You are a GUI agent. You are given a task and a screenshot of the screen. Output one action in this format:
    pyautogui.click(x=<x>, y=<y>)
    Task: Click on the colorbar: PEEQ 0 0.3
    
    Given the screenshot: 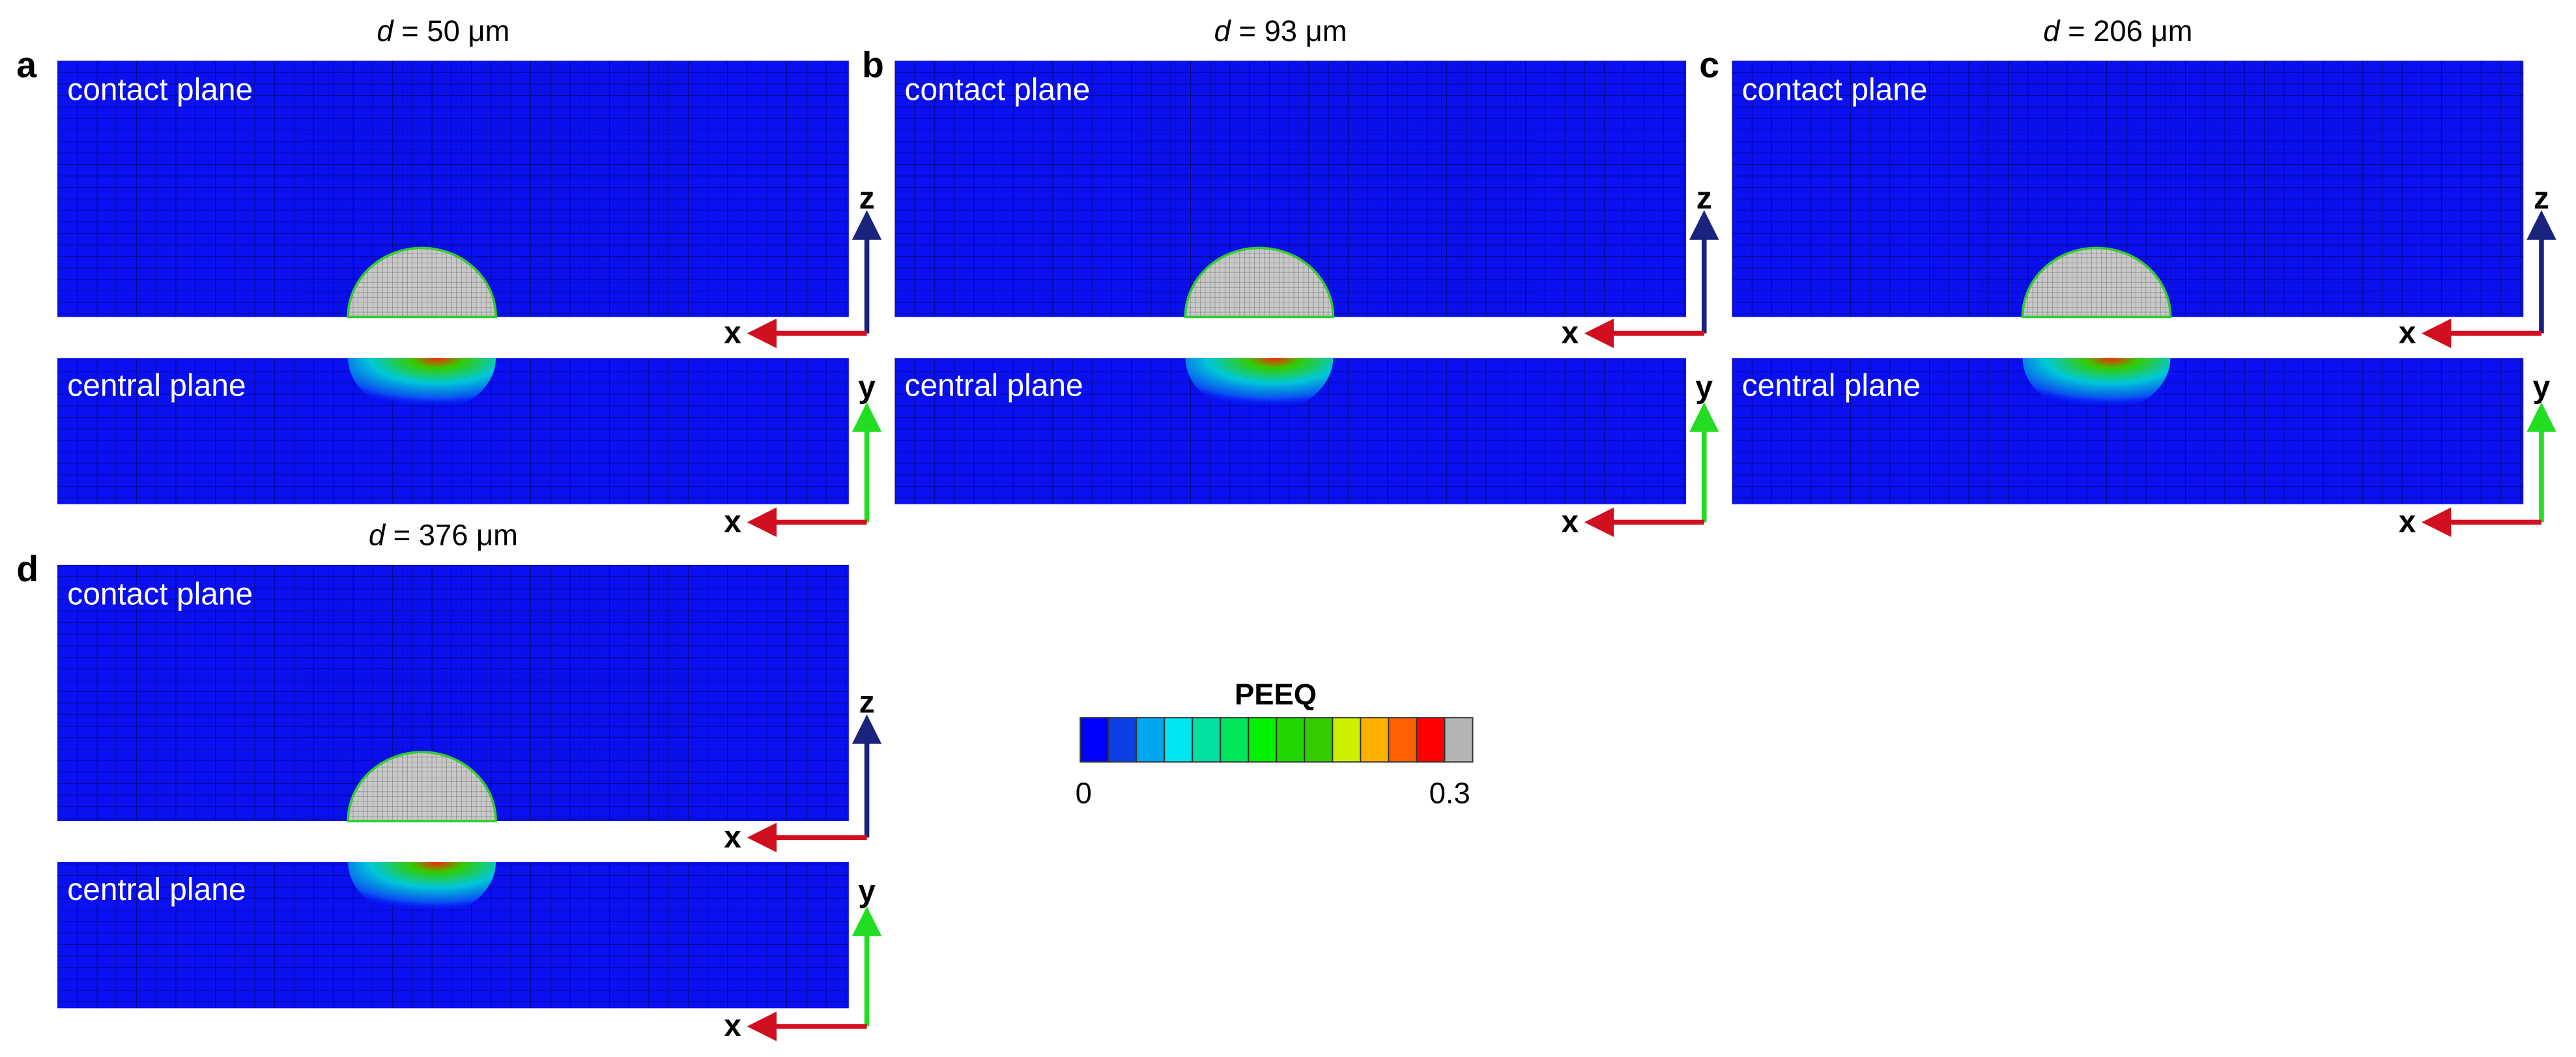 What is the action you would take?
    pyautogui.click(x=1275, y=743)
    